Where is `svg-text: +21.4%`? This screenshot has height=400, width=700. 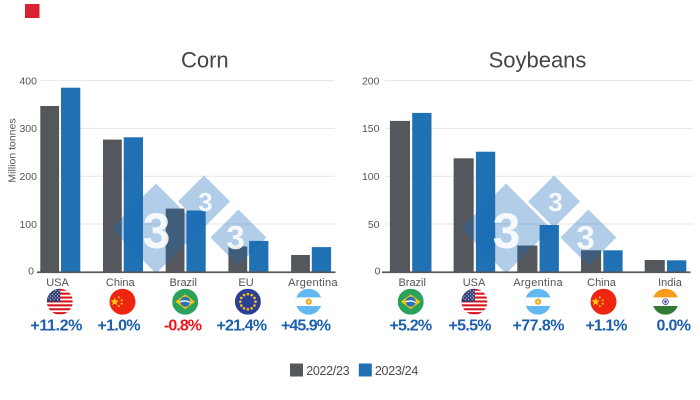 svg-text: +21.4% is located at coordinates (242, 325).